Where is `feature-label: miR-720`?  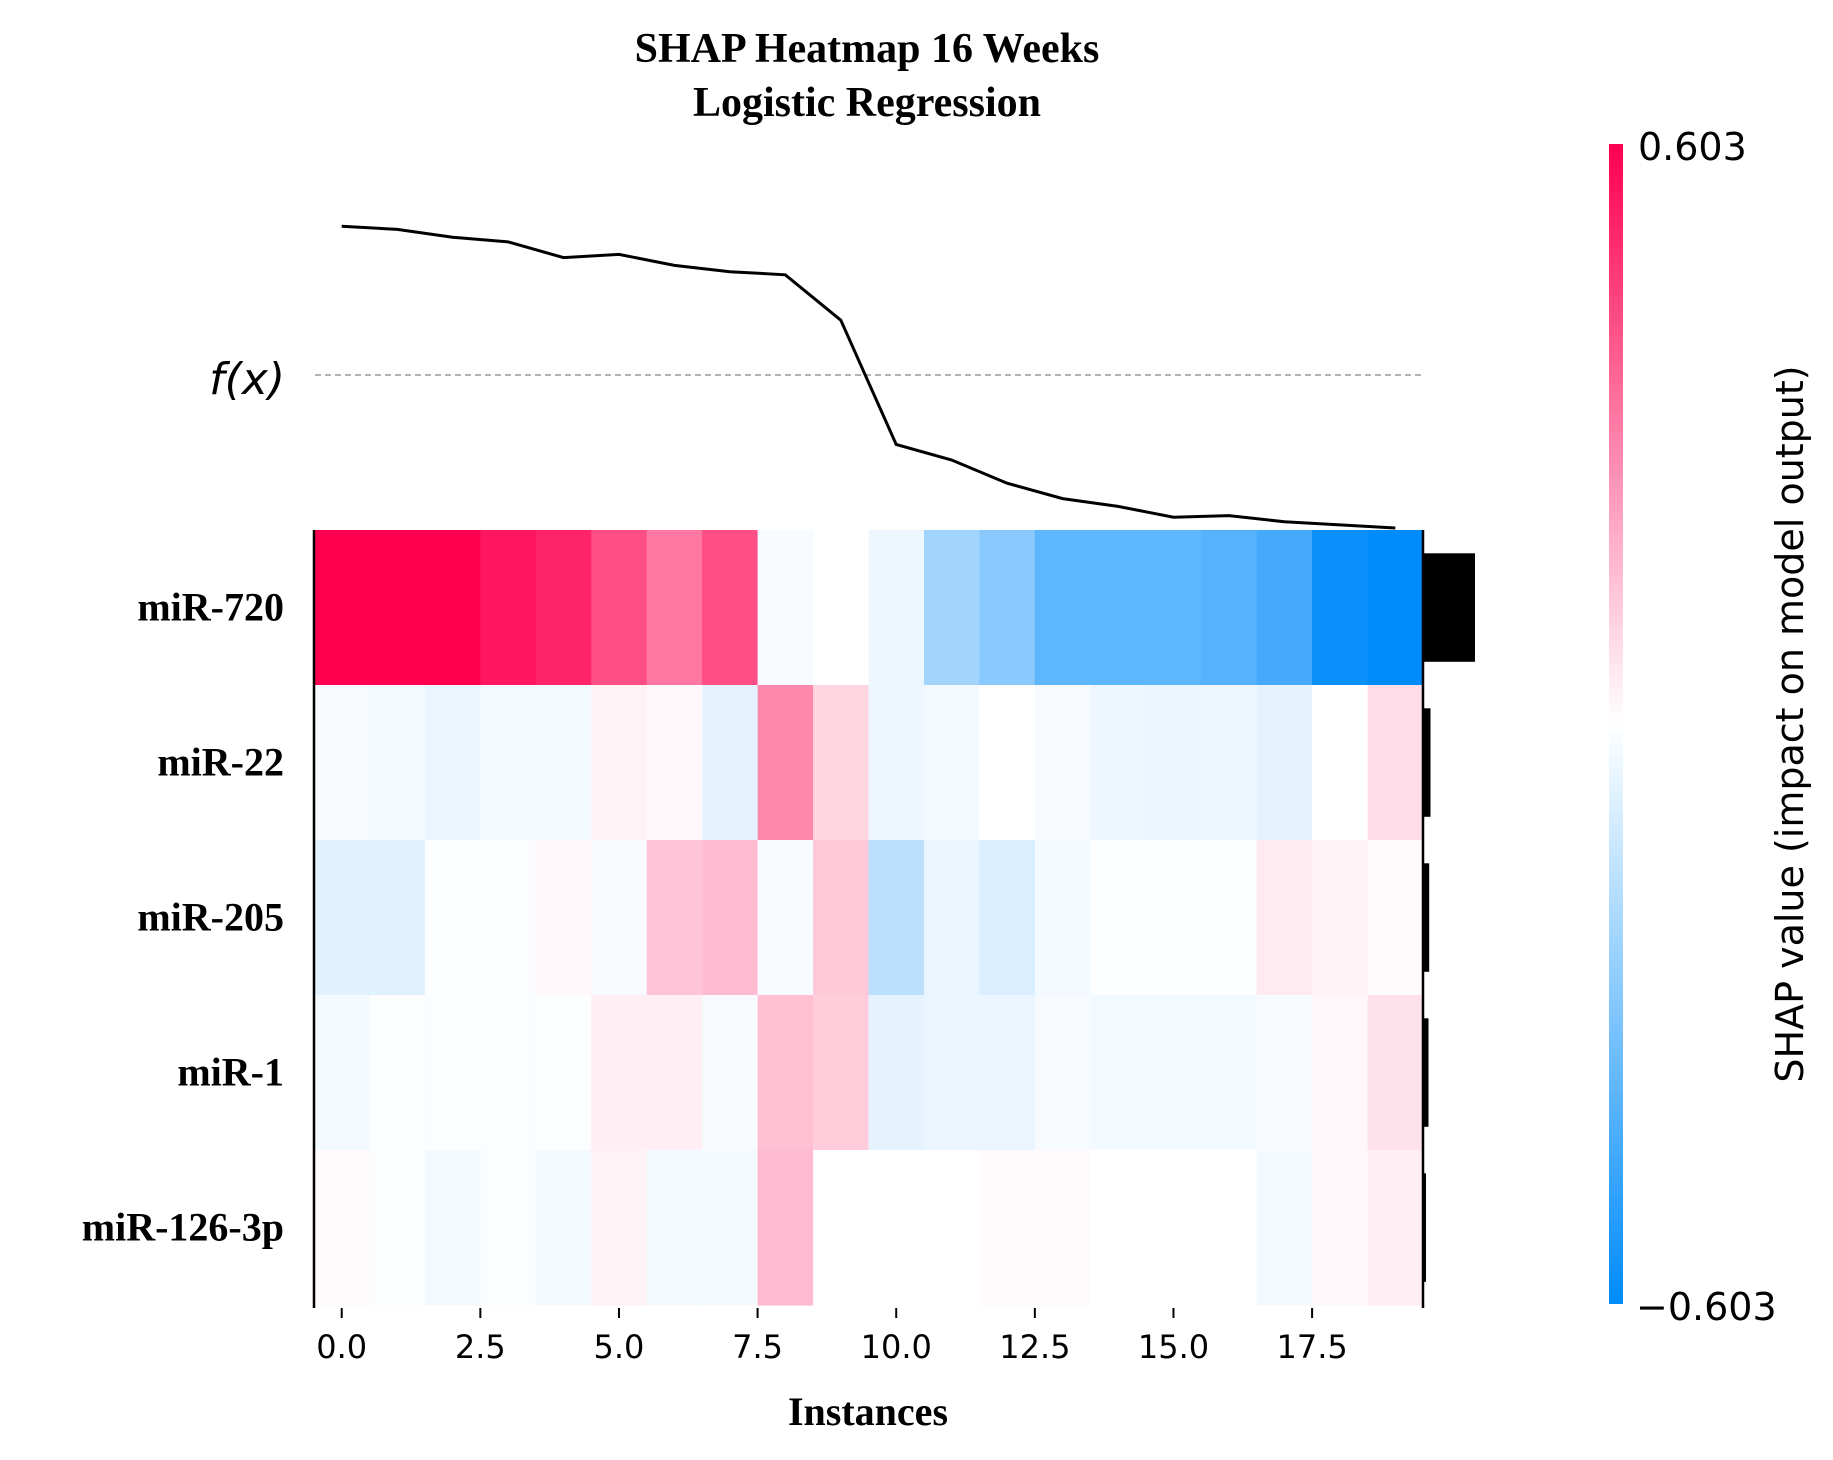
feature-label: miR-720 is located at coordinates (210, 607).